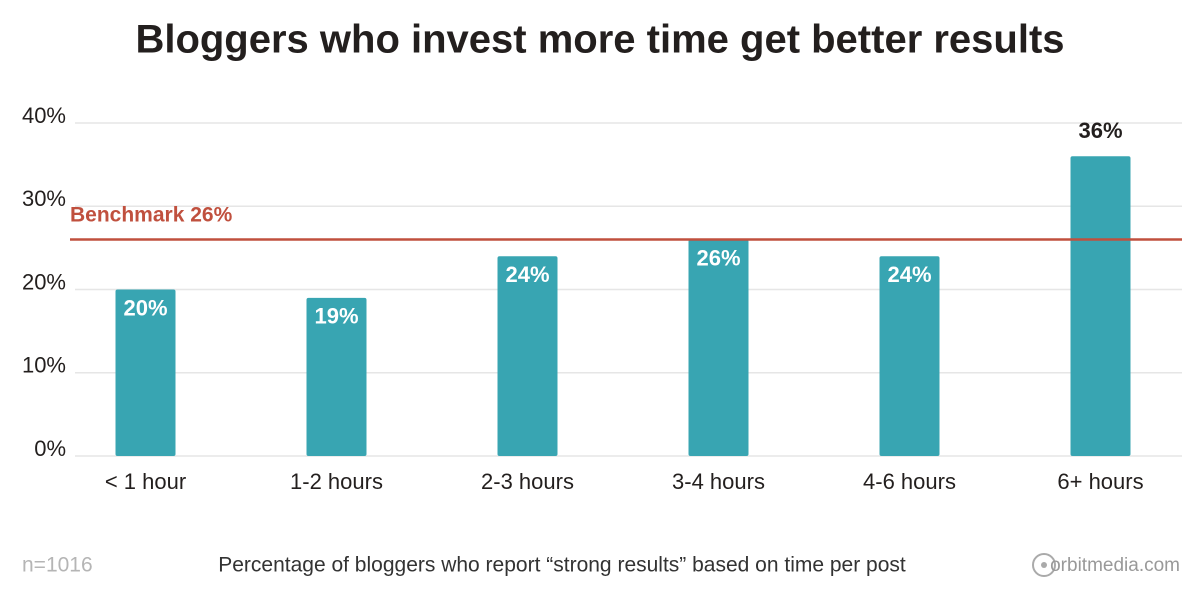  I want to click on value-label: 19%, so click(336, 316).